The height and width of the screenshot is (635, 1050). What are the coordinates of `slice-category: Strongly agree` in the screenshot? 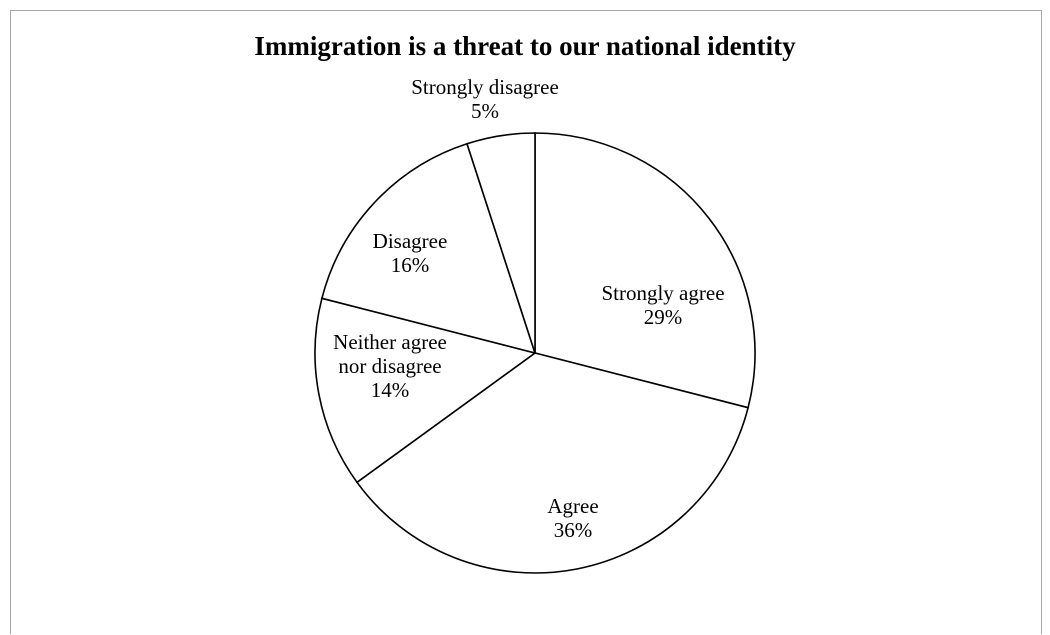 It's located at (662, 293).